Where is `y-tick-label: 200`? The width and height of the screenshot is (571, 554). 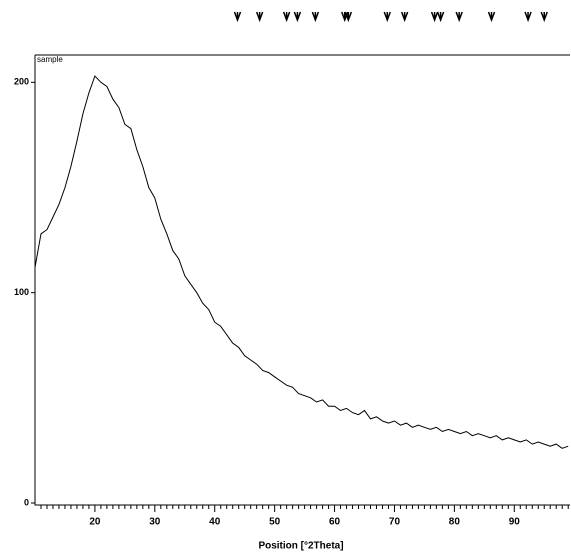 y-tick-label: 200 is located at coordinates (21, 82).